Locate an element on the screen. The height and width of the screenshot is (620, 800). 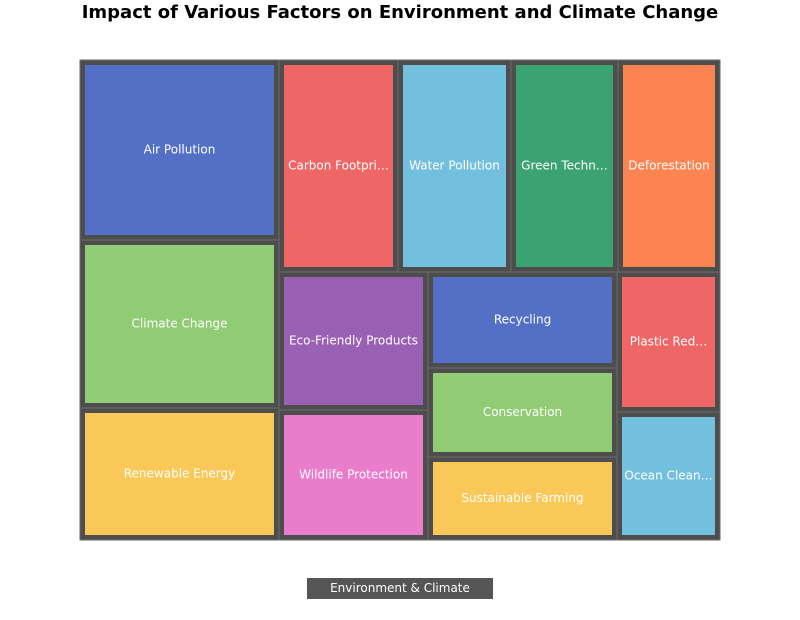
tile-conservation: Conservation is located at coordinates (522, 412).